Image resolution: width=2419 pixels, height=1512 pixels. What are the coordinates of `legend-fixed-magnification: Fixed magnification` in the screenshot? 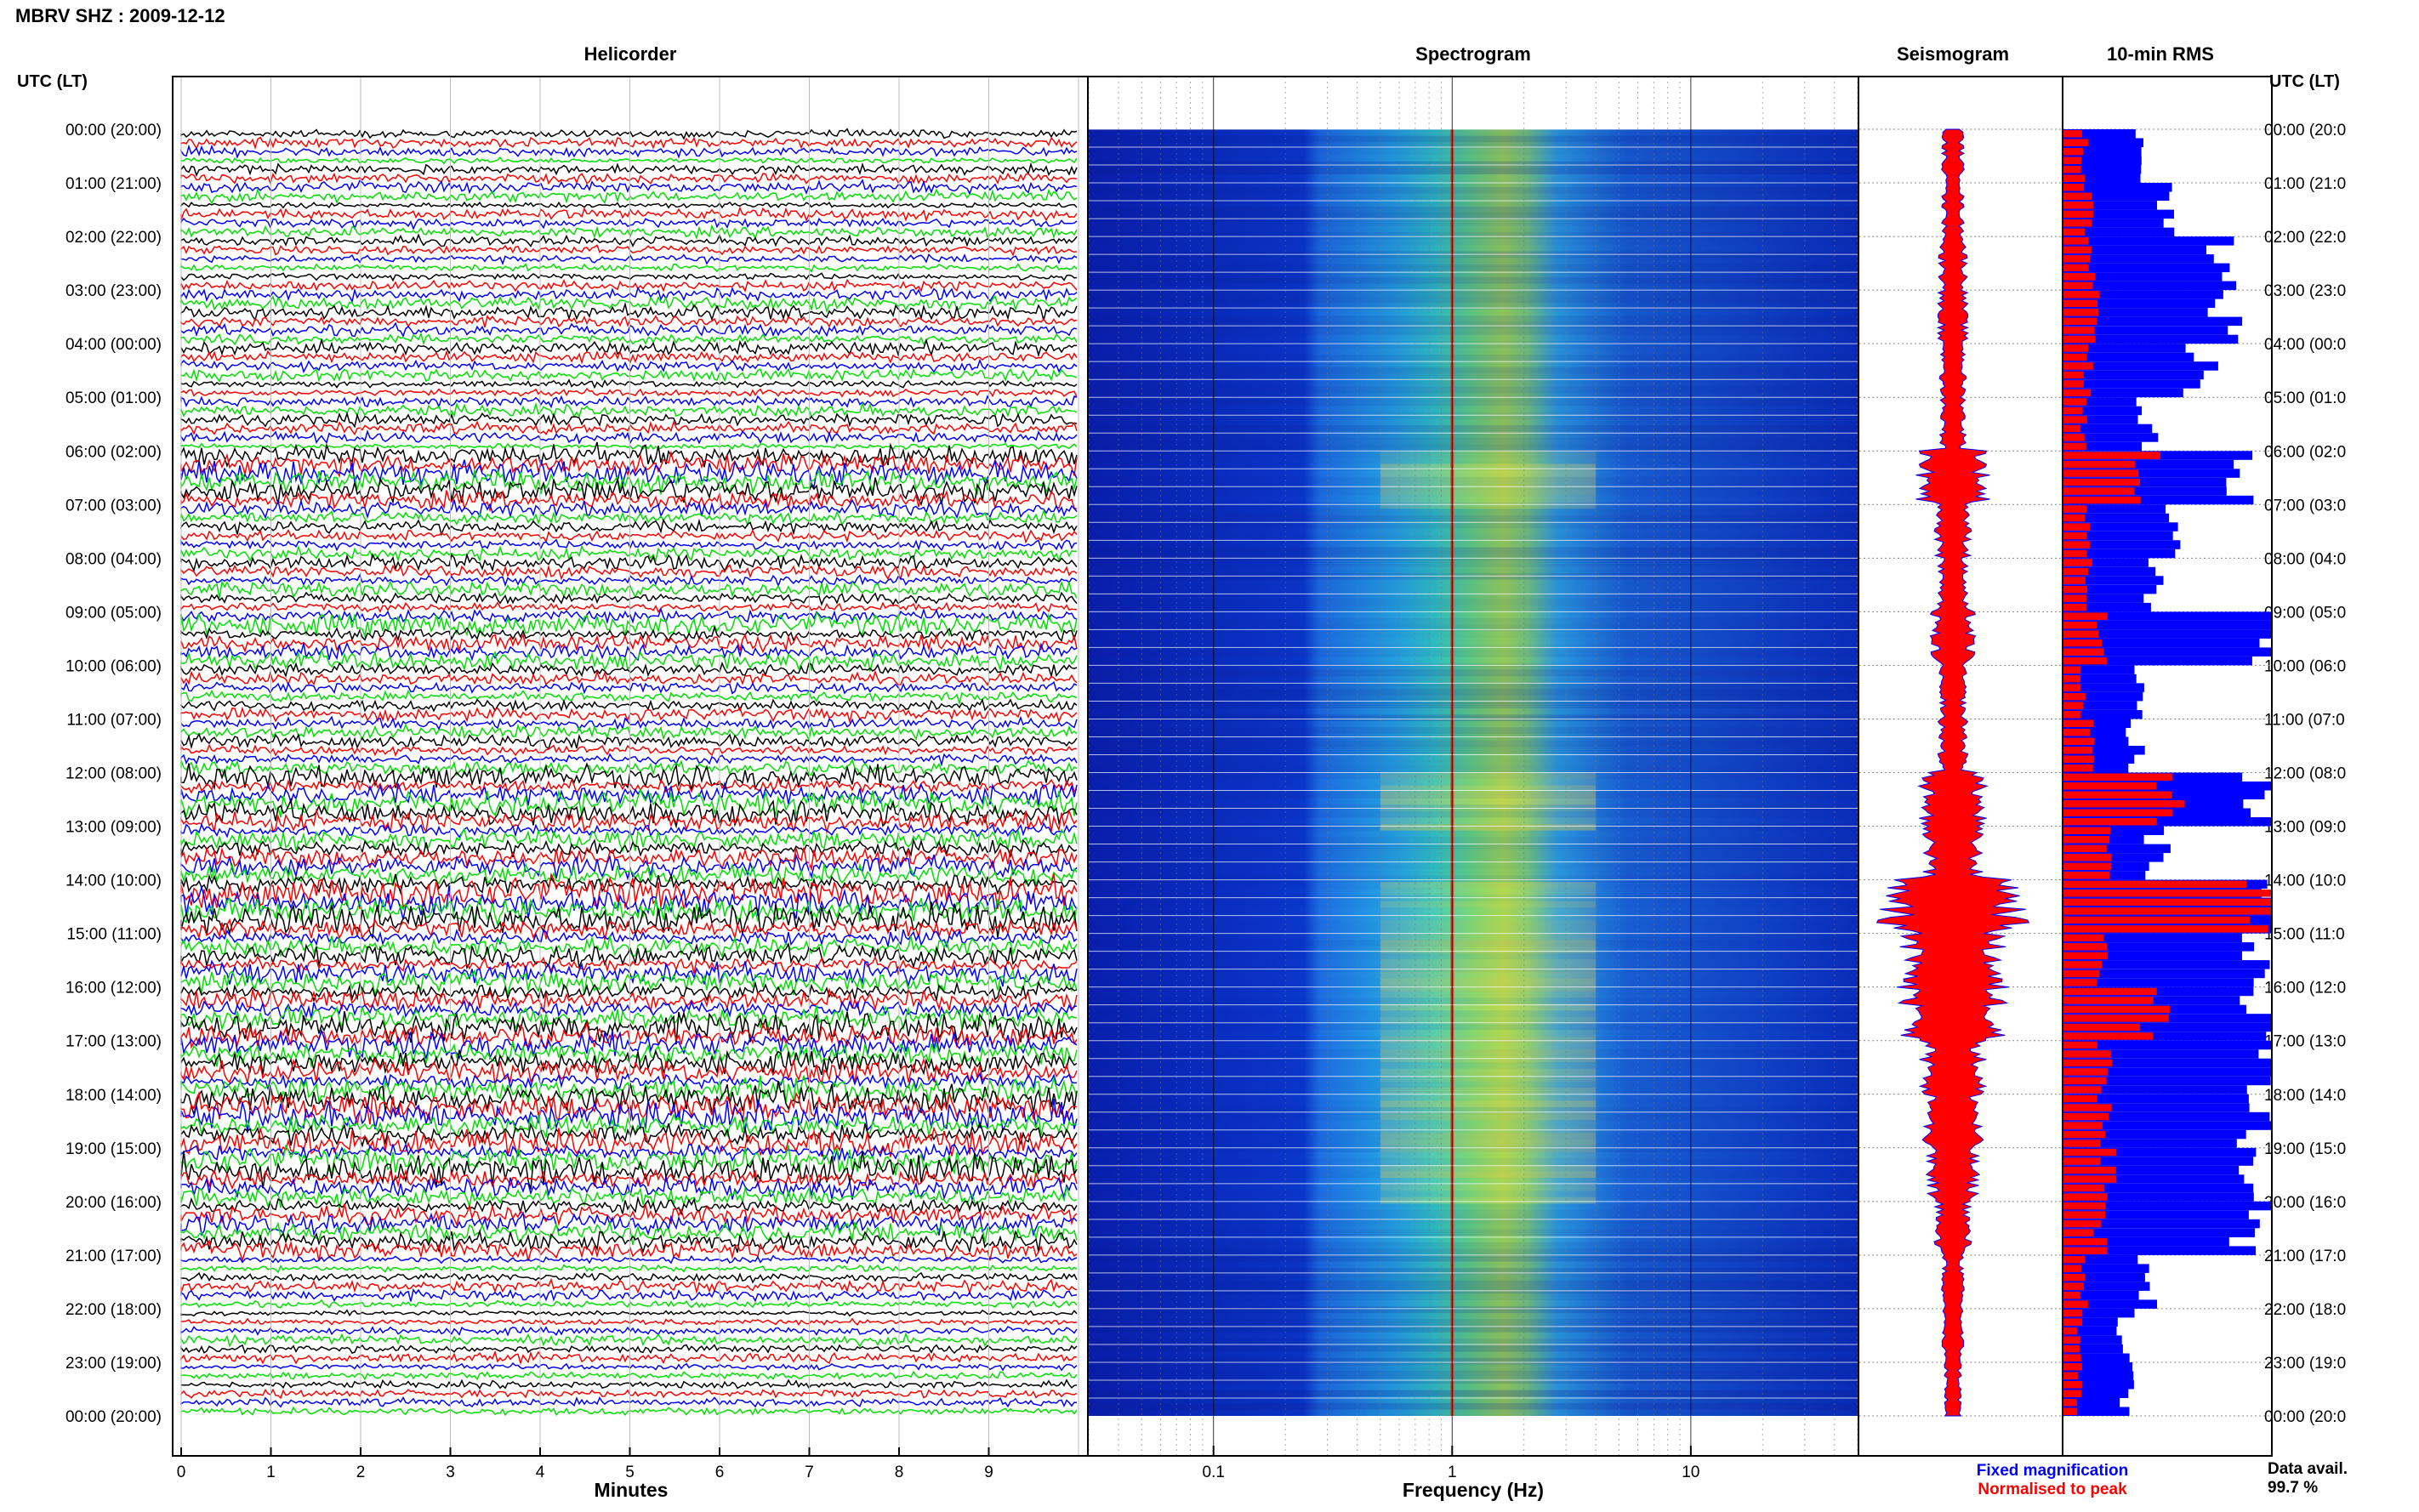 It's located at (2052, 1471).